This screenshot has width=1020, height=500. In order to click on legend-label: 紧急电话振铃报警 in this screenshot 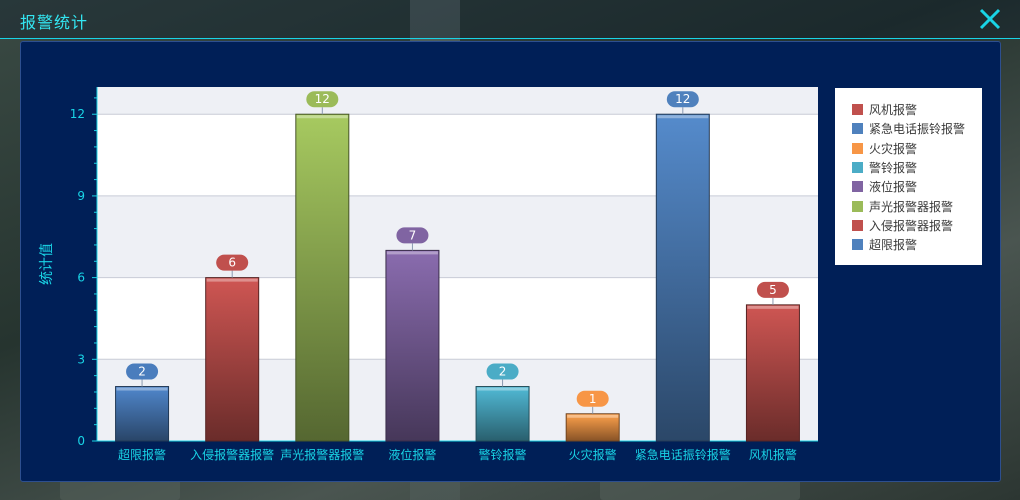, I will do `click(917, 129)`.